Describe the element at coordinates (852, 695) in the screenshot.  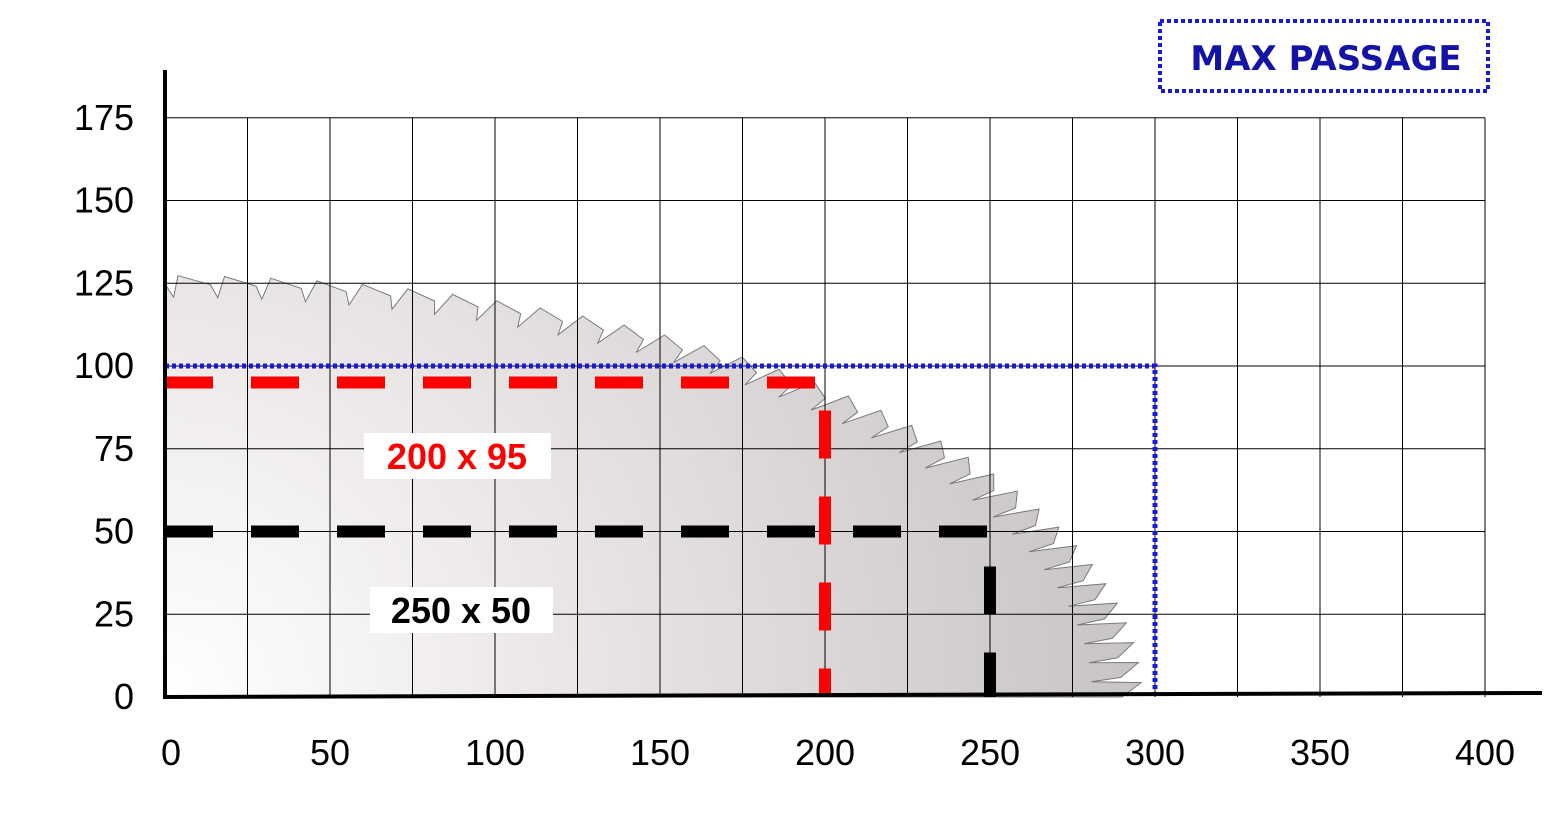
I see `x-axis` at that location.